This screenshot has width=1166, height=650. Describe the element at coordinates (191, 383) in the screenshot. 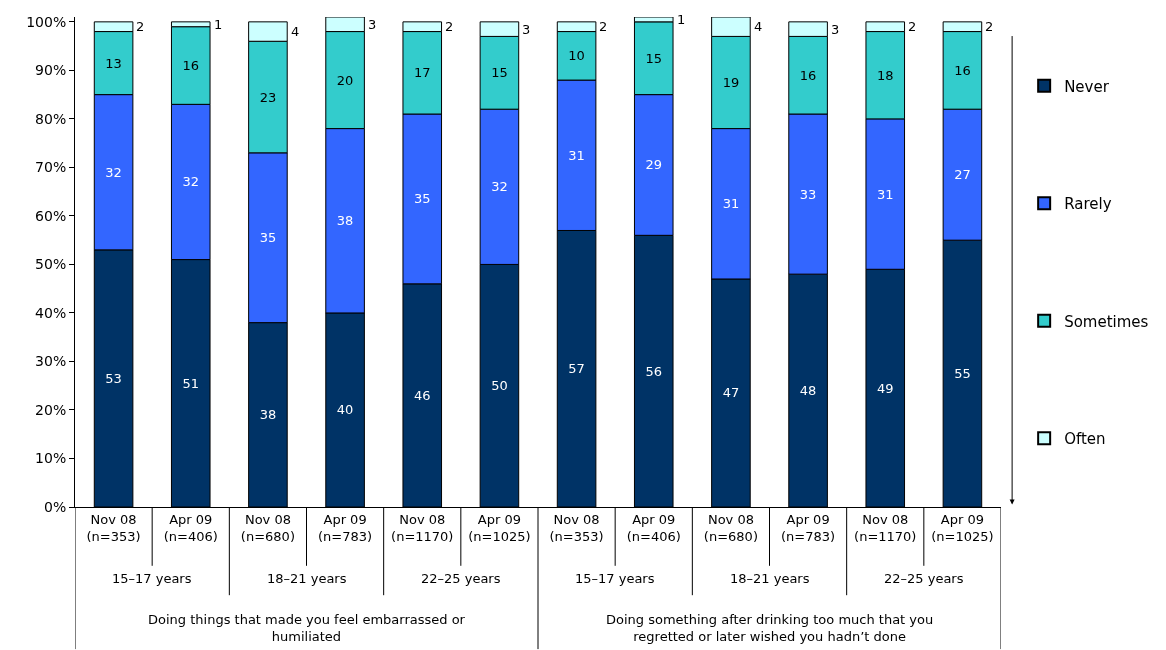

I see `data-label: 51` at that location.